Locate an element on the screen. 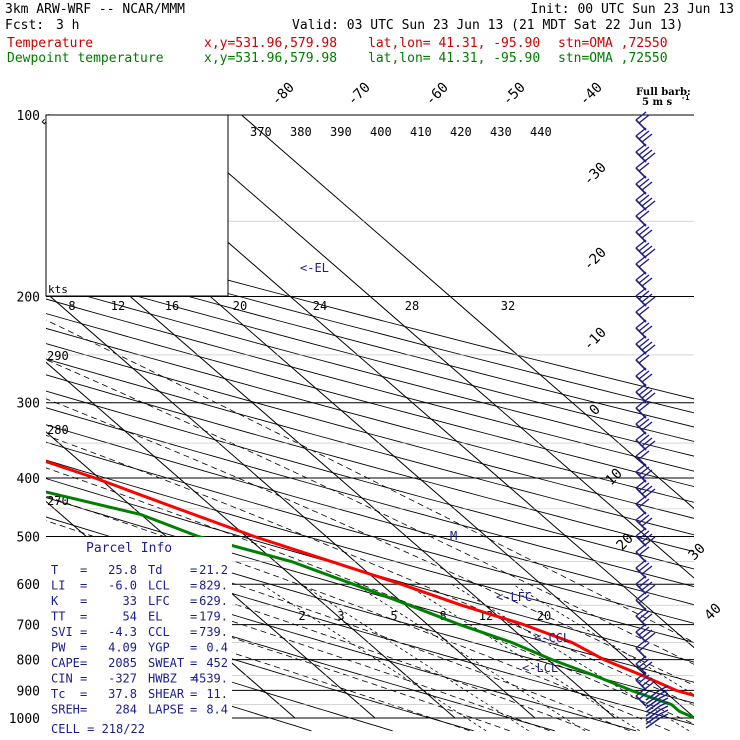  pressure-tick-label: 100 is located at coordinates (28, 116).